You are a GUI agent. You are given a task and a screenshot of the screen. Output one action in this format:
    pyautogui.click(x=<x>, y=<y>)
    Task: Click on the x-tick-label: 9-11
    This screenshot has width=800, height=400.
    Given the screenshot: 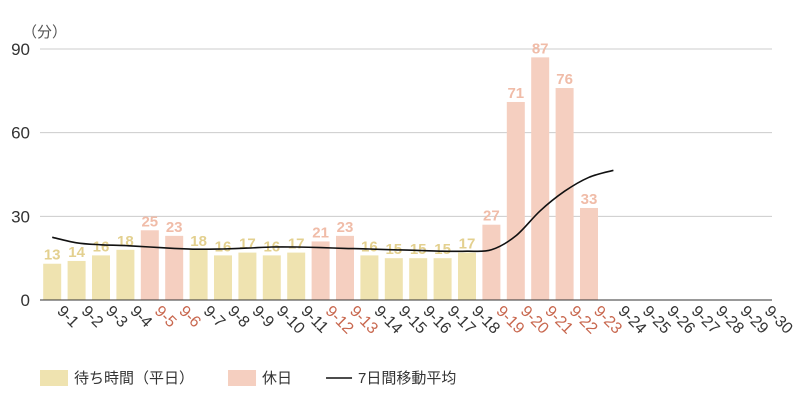 What is the action you would take?
    pyautogui.click(x=314, y=320)
    